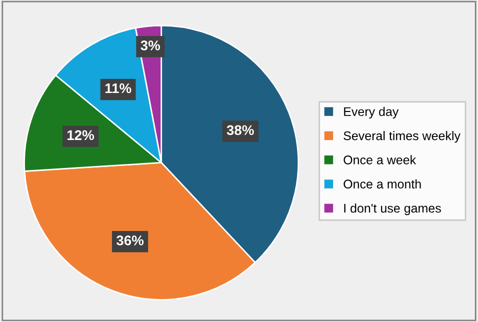 The image size is (478, 322). What do you see at coordinates (150, 45) in the screenshot?
I see `data-label: 3%` at bounding box center [150, 45].